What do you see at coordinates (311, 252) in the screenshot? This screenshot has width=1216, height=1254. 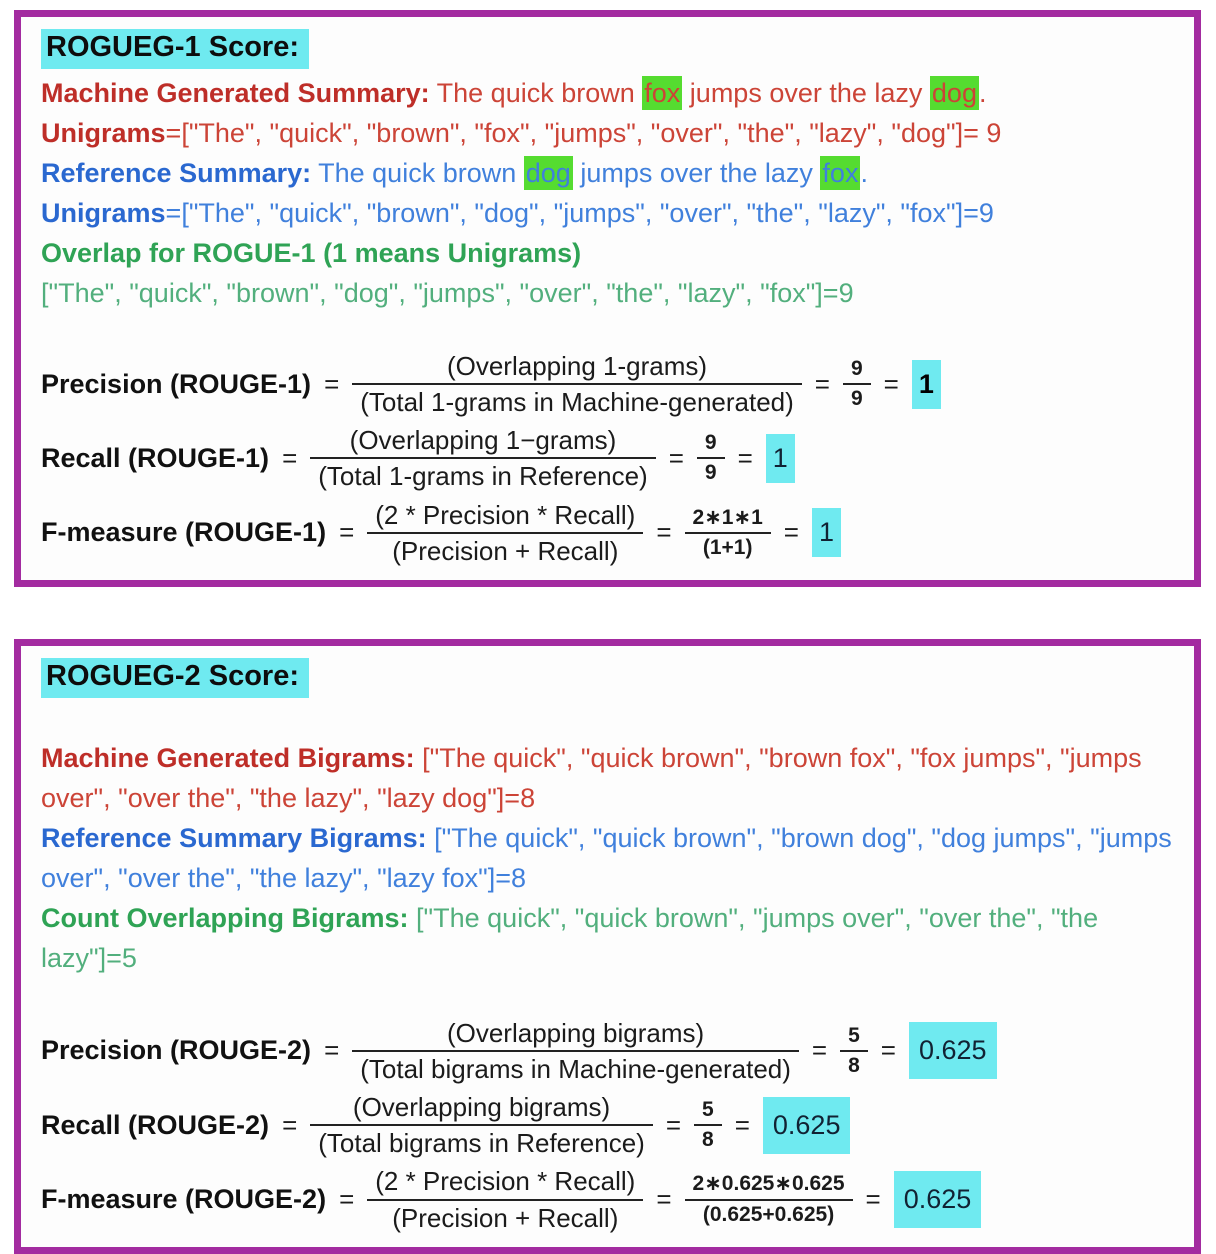 I see `text-segment: Overlap for ROGUE-1 (1 means Unigrams)` at bounding box center [311, 252].